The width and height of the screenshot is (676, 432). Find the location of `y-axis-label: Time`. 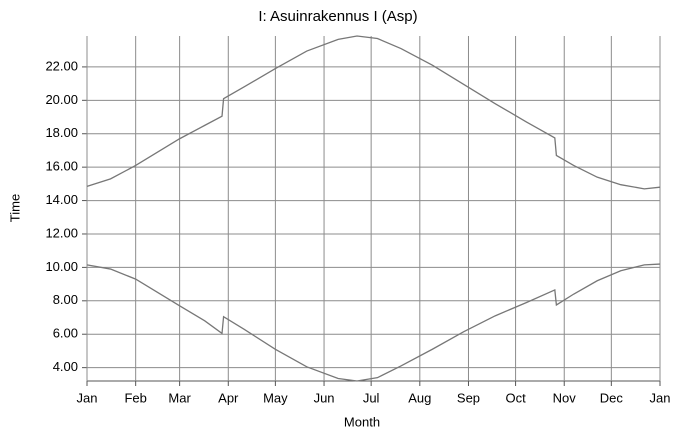

y-axis-label: Time is located at coordinates (14, 208).